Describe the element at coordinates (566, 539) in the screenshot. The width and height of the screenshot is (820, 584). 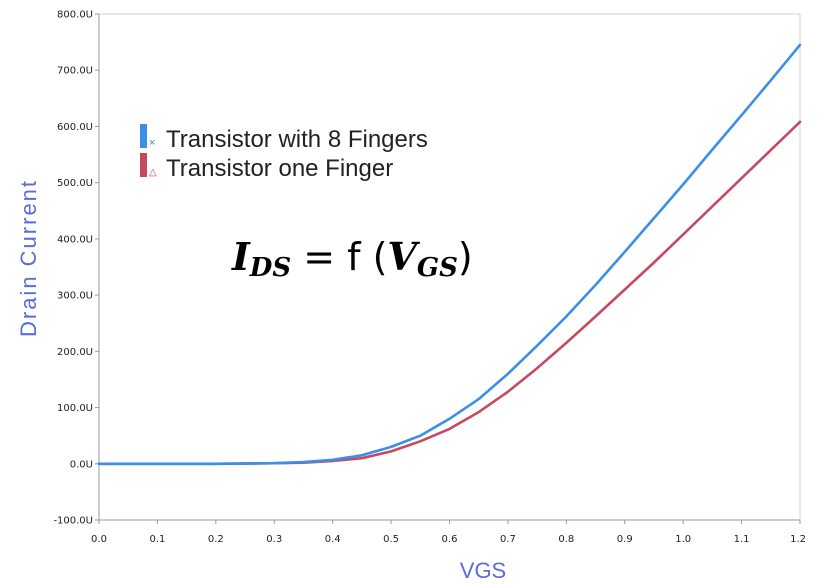
I see `x-tick-label: 0.8` at that location.